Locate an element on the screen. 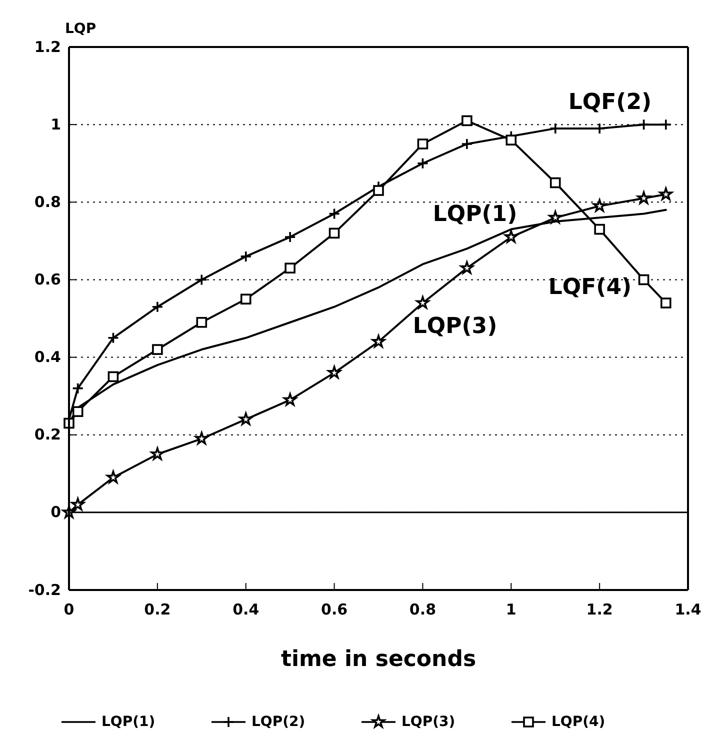 This screenshot has width=703, height=734. legend-label: LQP(2) is located at coordinates (279, 722).